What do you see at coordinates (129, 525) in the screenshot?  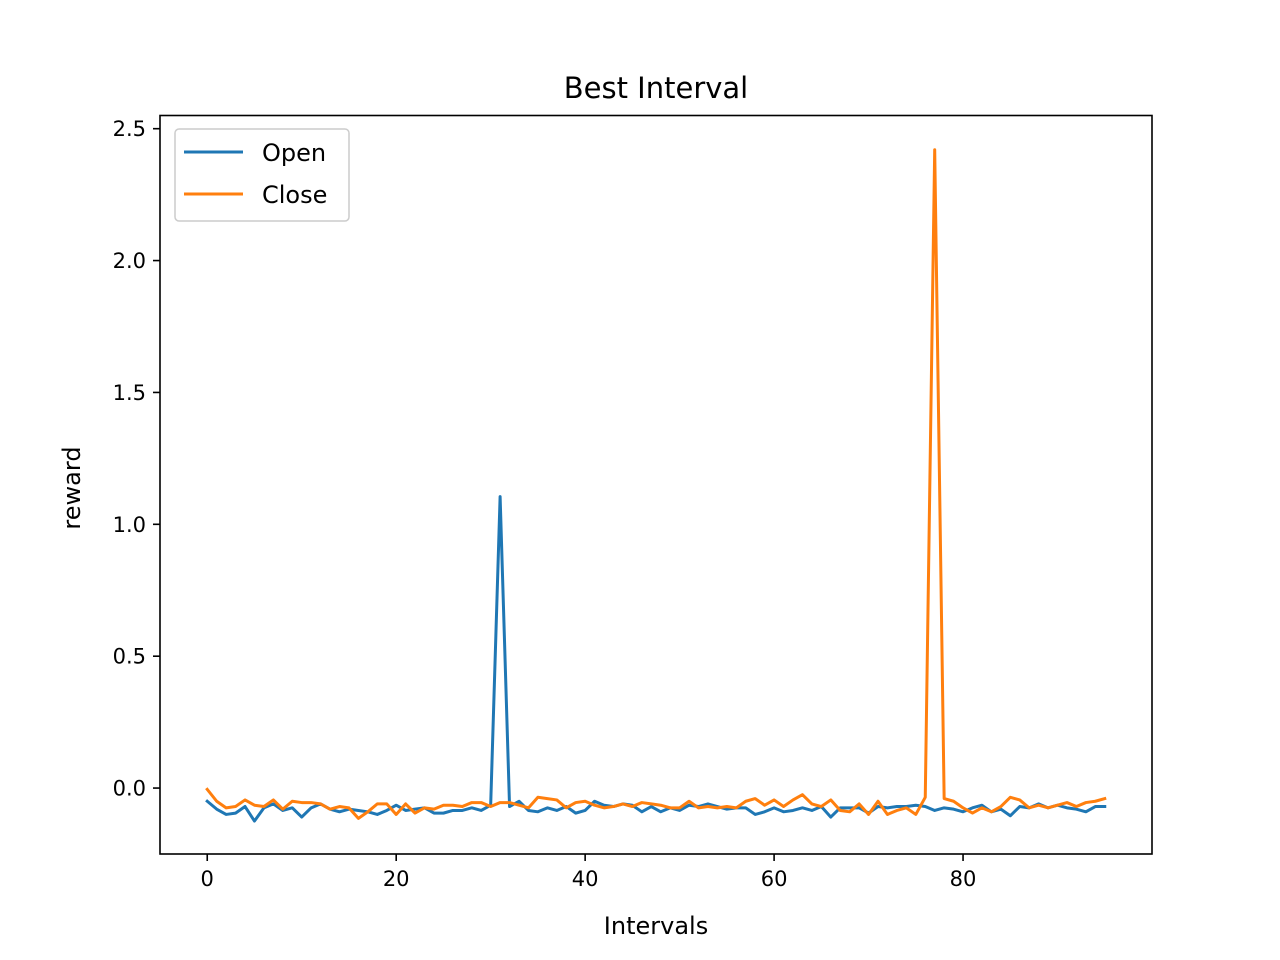 I see `y-tick-label: 1.0` at bounding box center [129, 525].